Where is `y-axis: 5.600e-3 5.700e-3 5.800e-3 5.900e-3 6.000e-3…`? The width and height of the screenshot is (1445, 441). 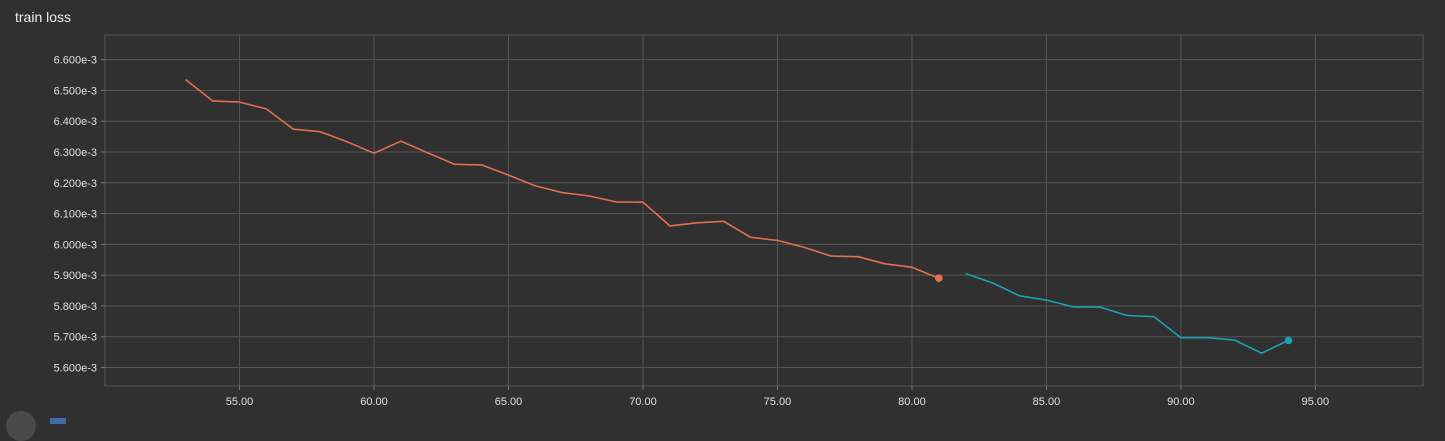 y-axis: 5.600e-3 5.700e-3 5.800e-3 5.900e-3 6.000e-3… is located at coordinates (79, 215).